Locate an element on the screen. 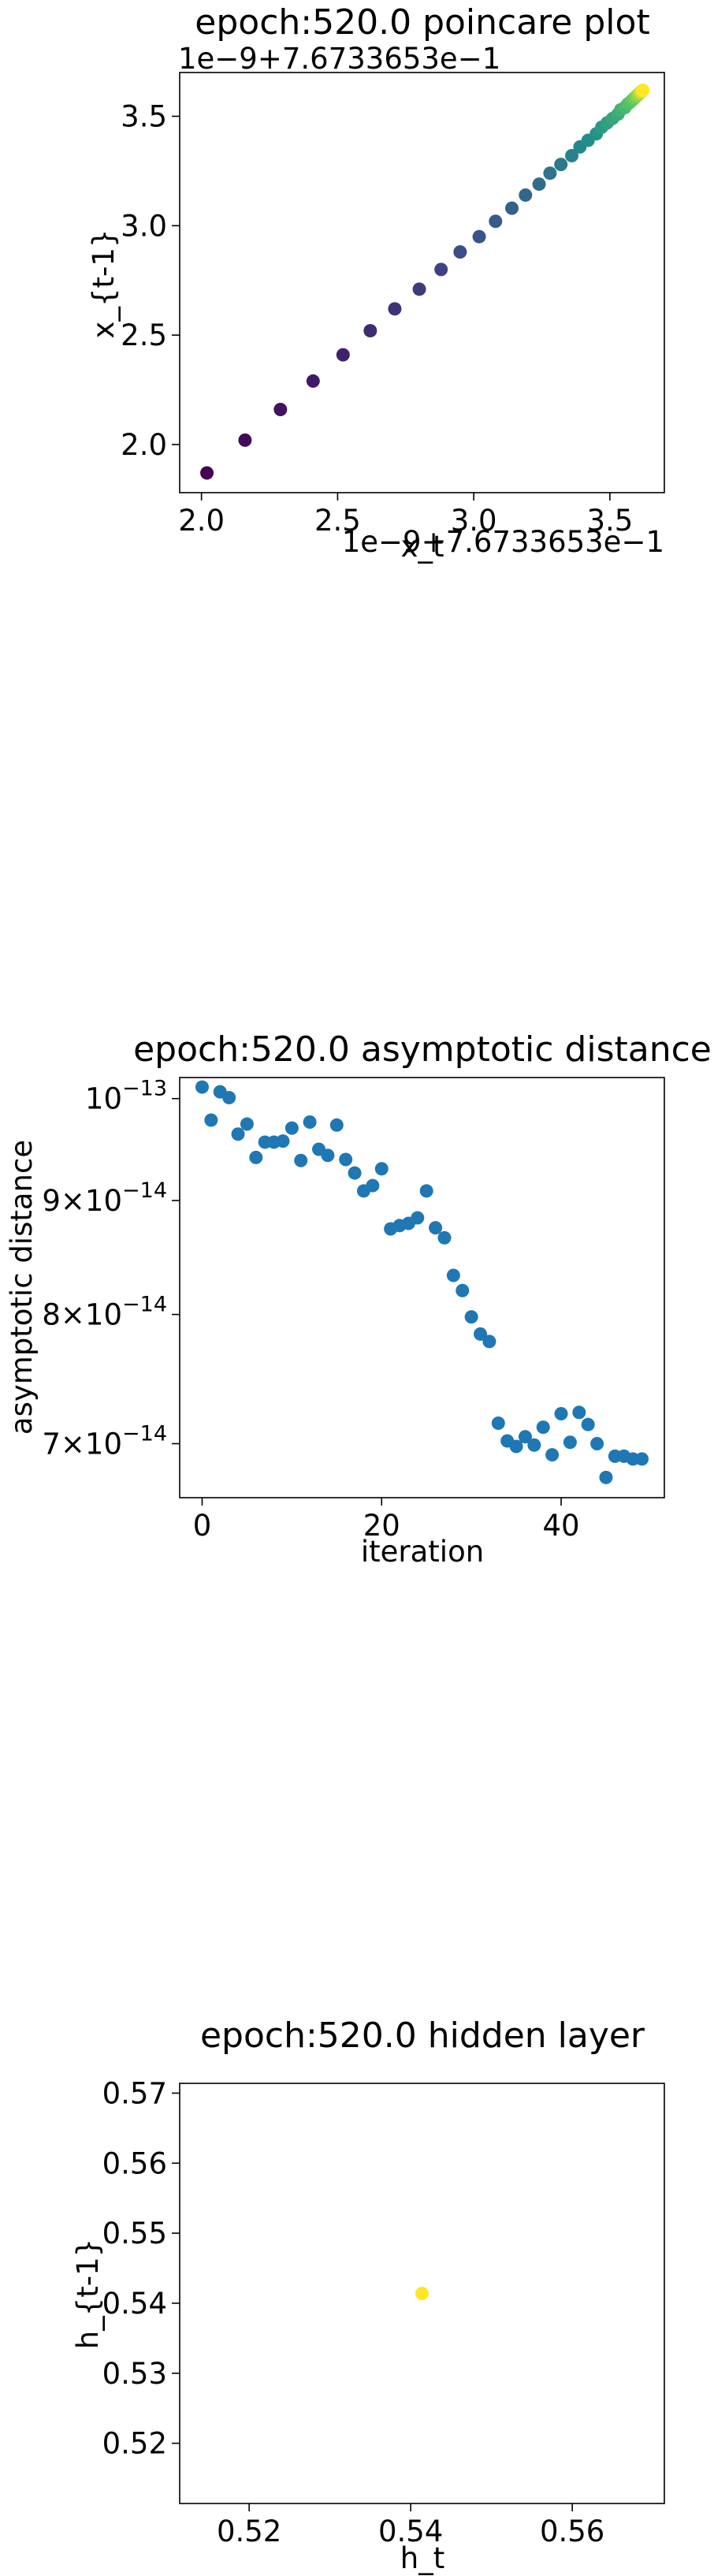 Image resolution: width=714 pixels, height=2576 pixels. x-axis-label: x_t is located at coordinates (422, 547).